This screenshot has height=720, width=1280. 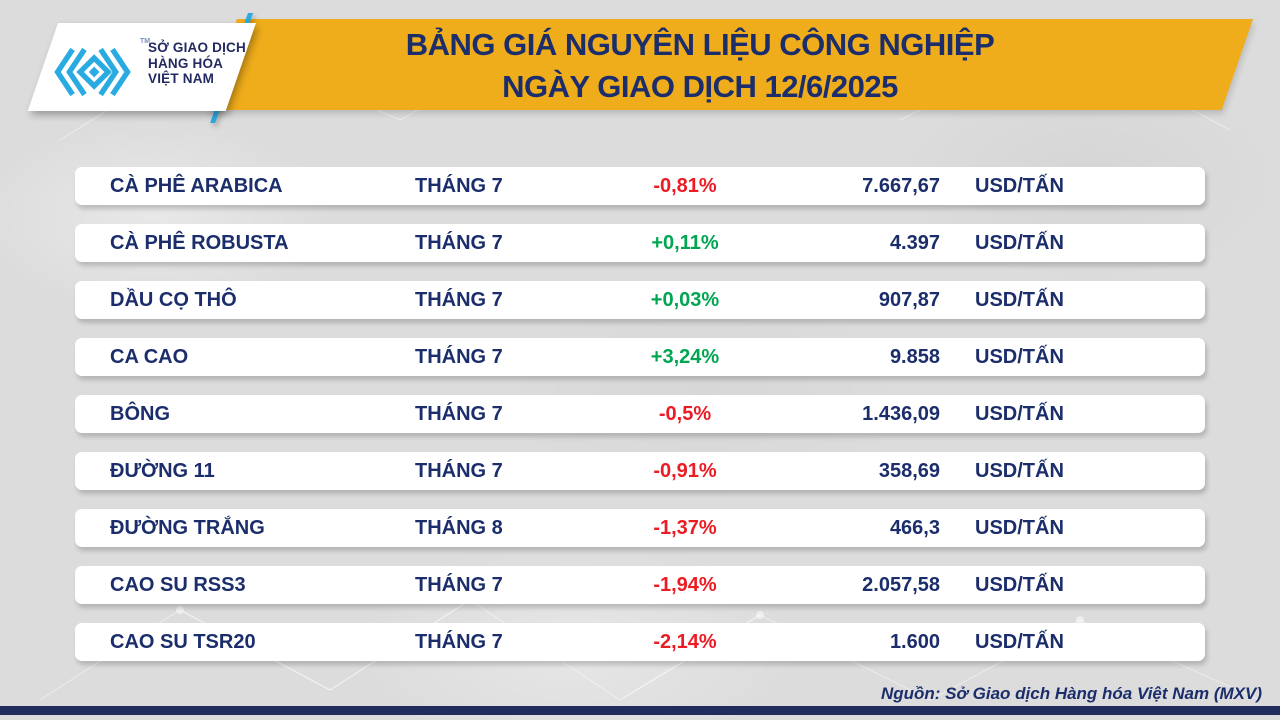 I want to click on commodity-name: CA CAO, so click(x=149, y=356).